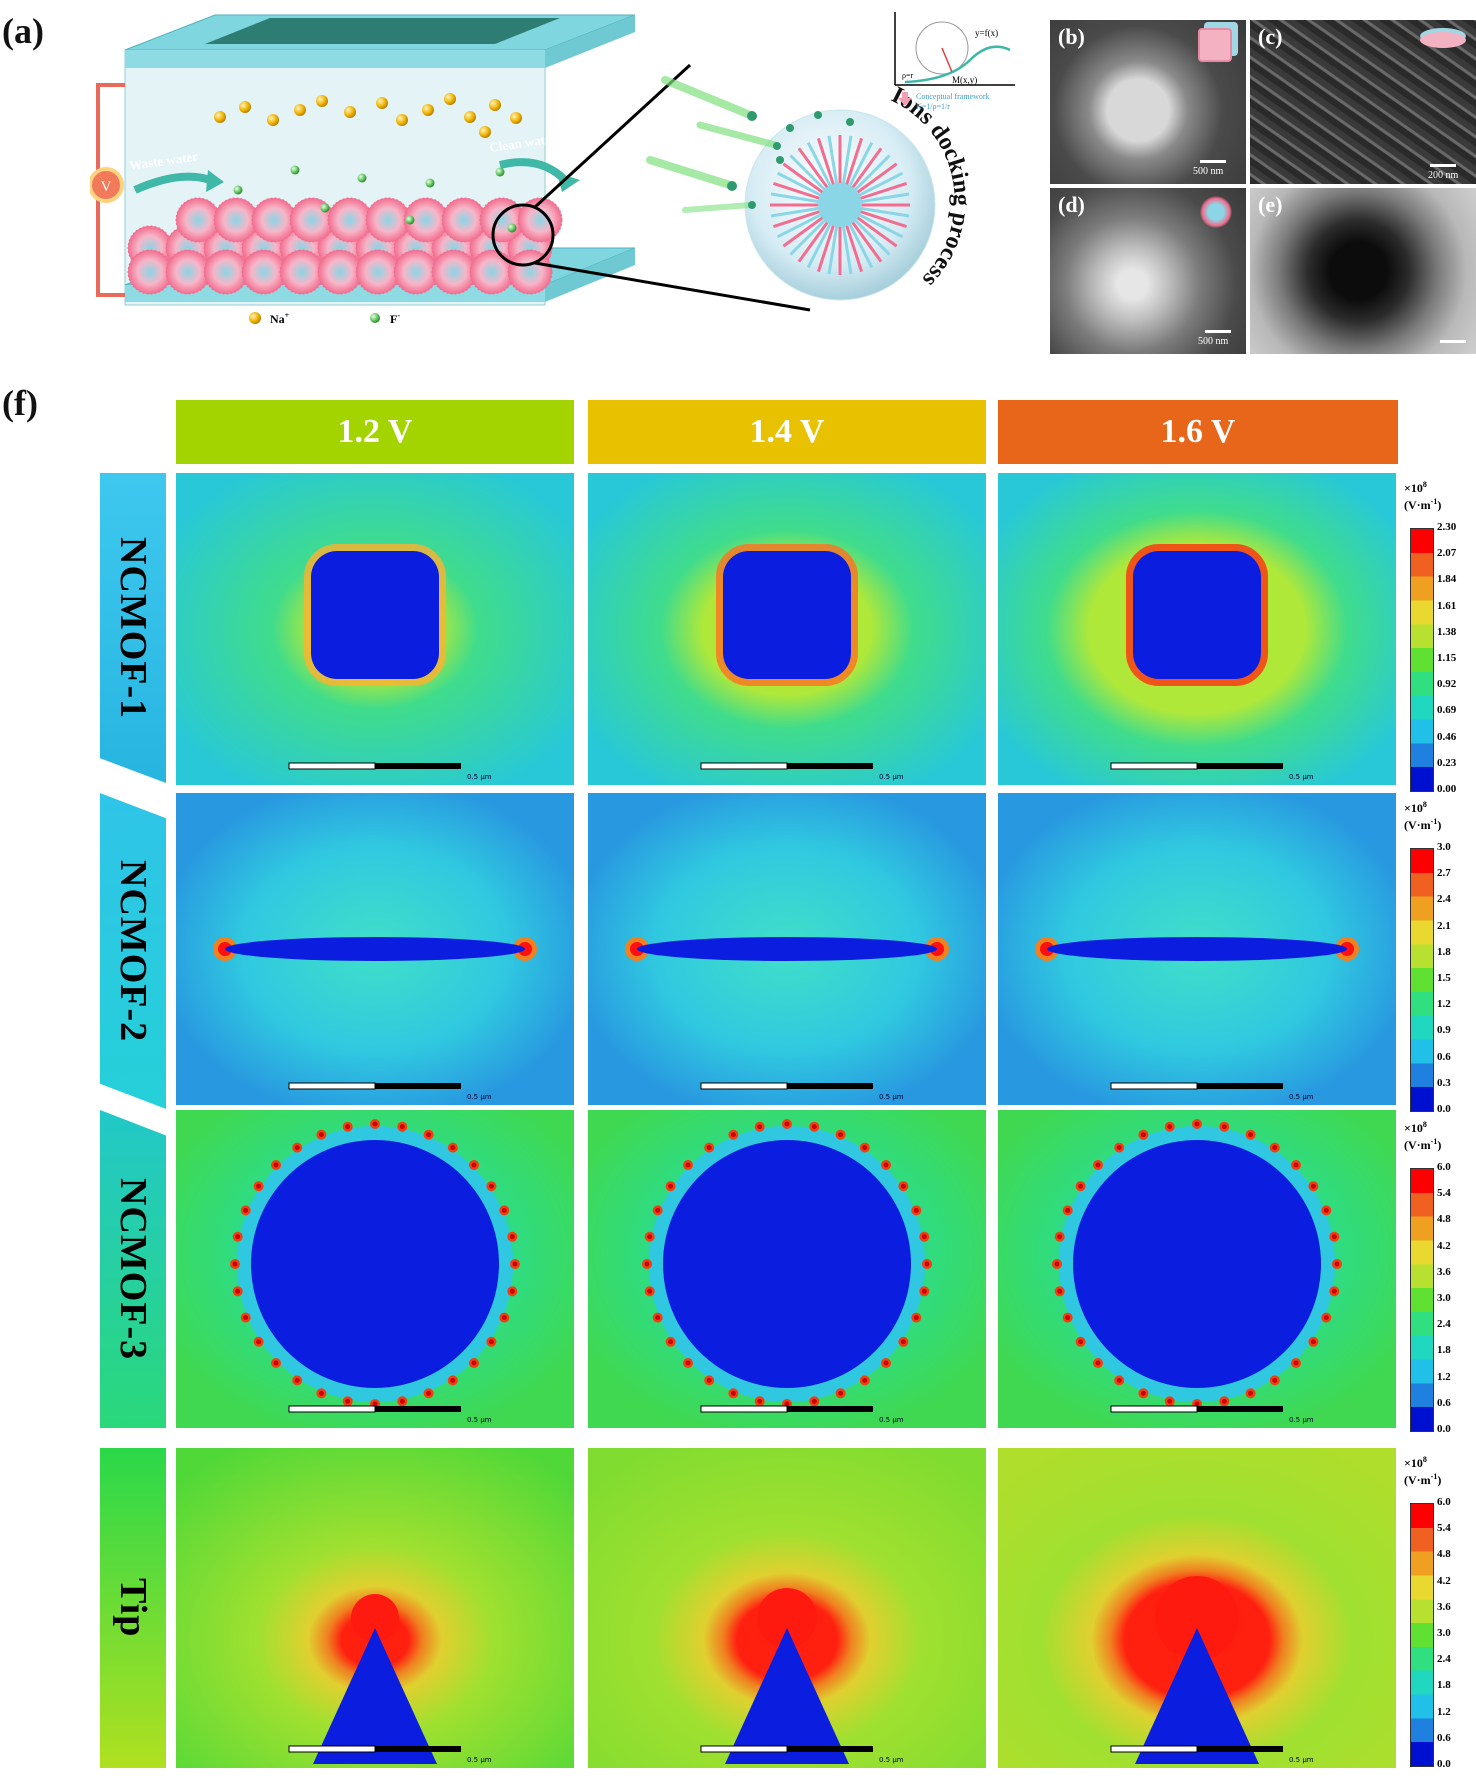  What do you see at coordinates (523, 235) in the screenshot?
I see `zoom-circle` at bounding box center [523, 235].